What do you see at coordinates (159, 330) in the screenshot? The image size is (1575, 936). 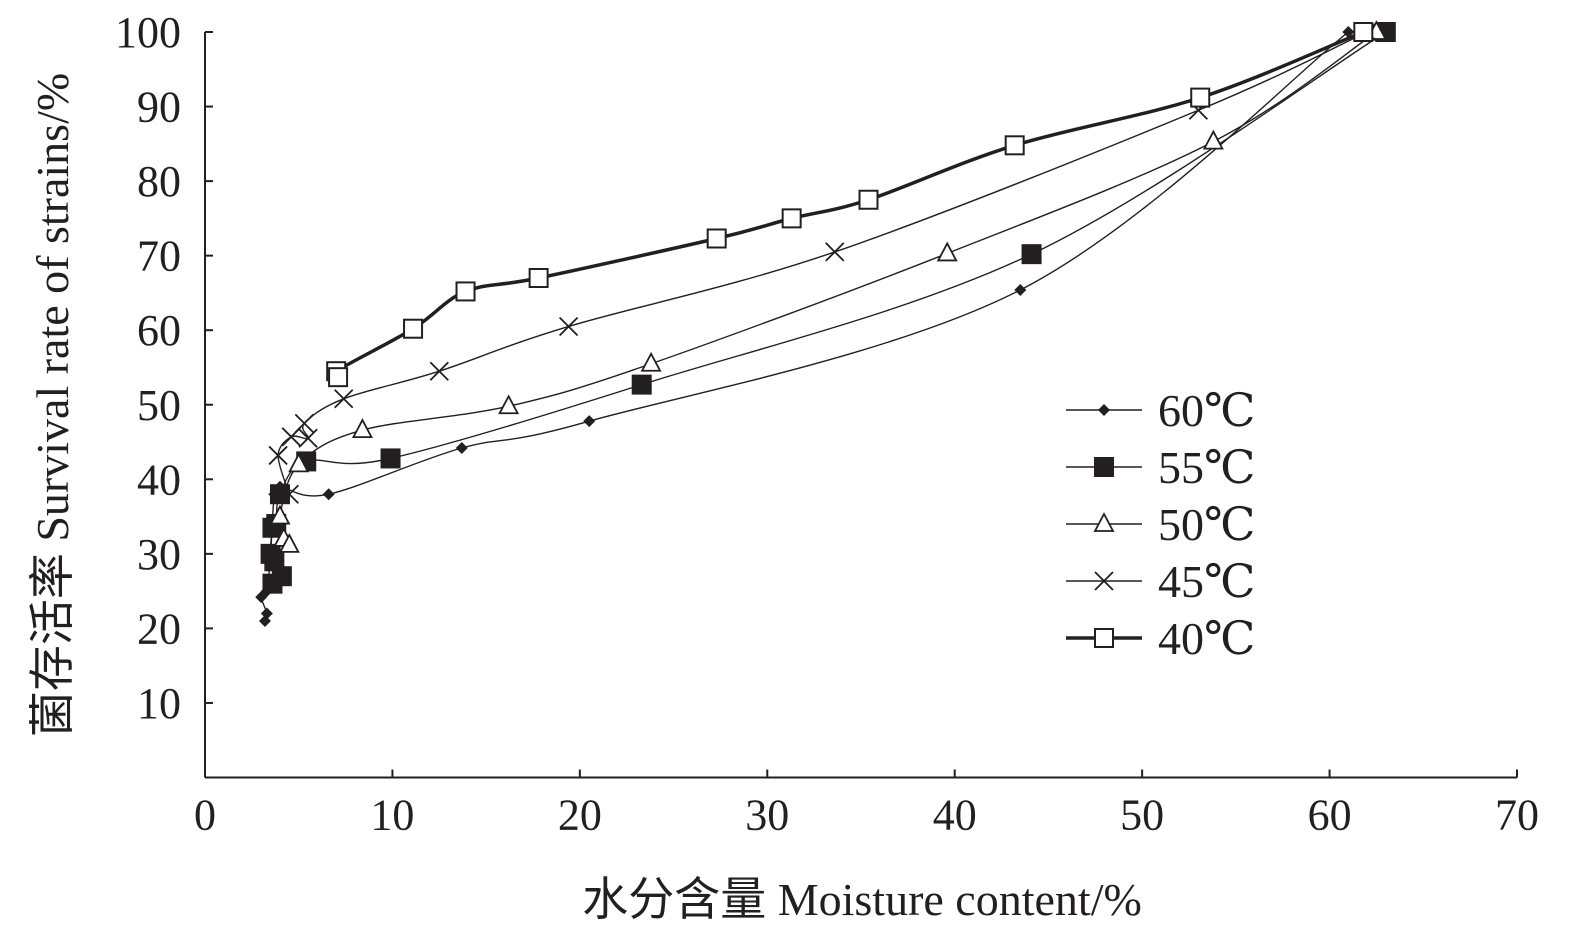 I see `y-tick-label: 60` at bounding box center [159, 330].